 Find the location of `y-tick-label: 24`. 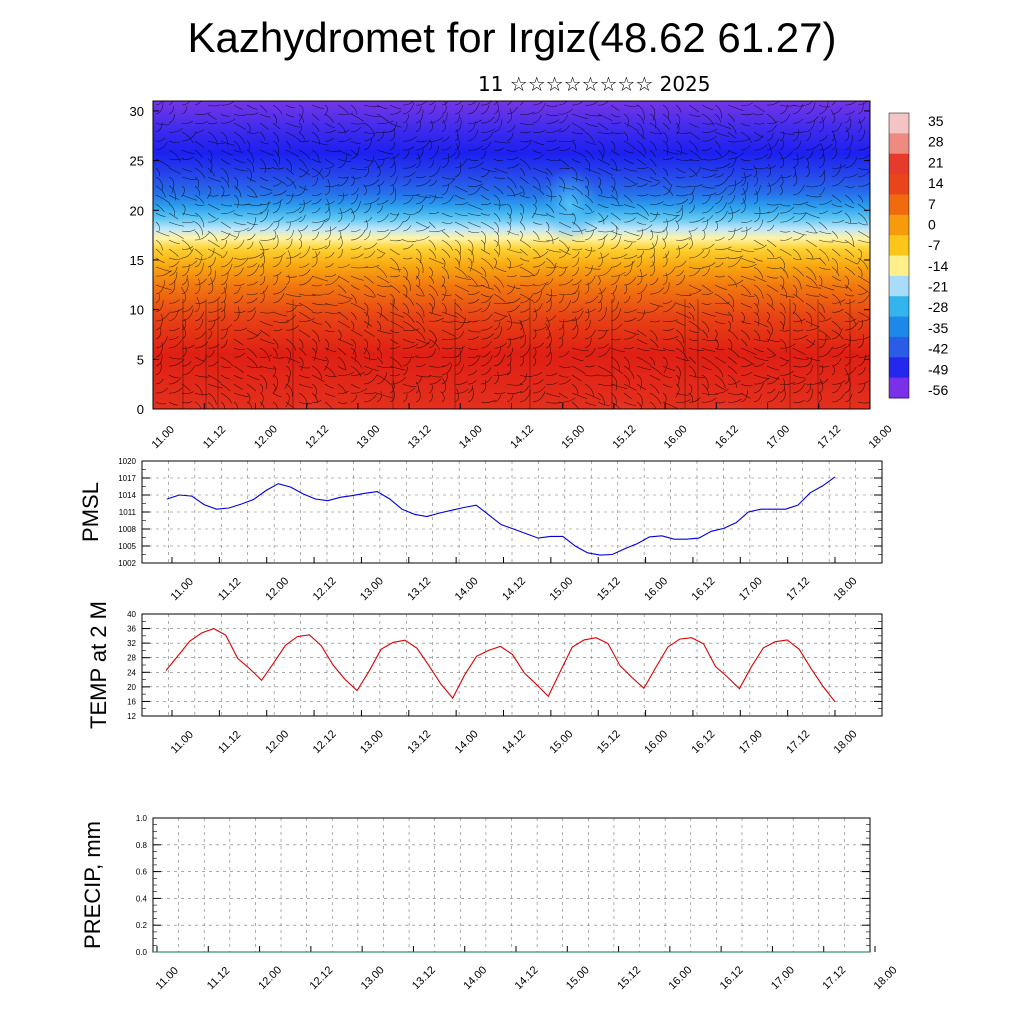

y-tick-label: 24 is located at coordinates (131, 672).